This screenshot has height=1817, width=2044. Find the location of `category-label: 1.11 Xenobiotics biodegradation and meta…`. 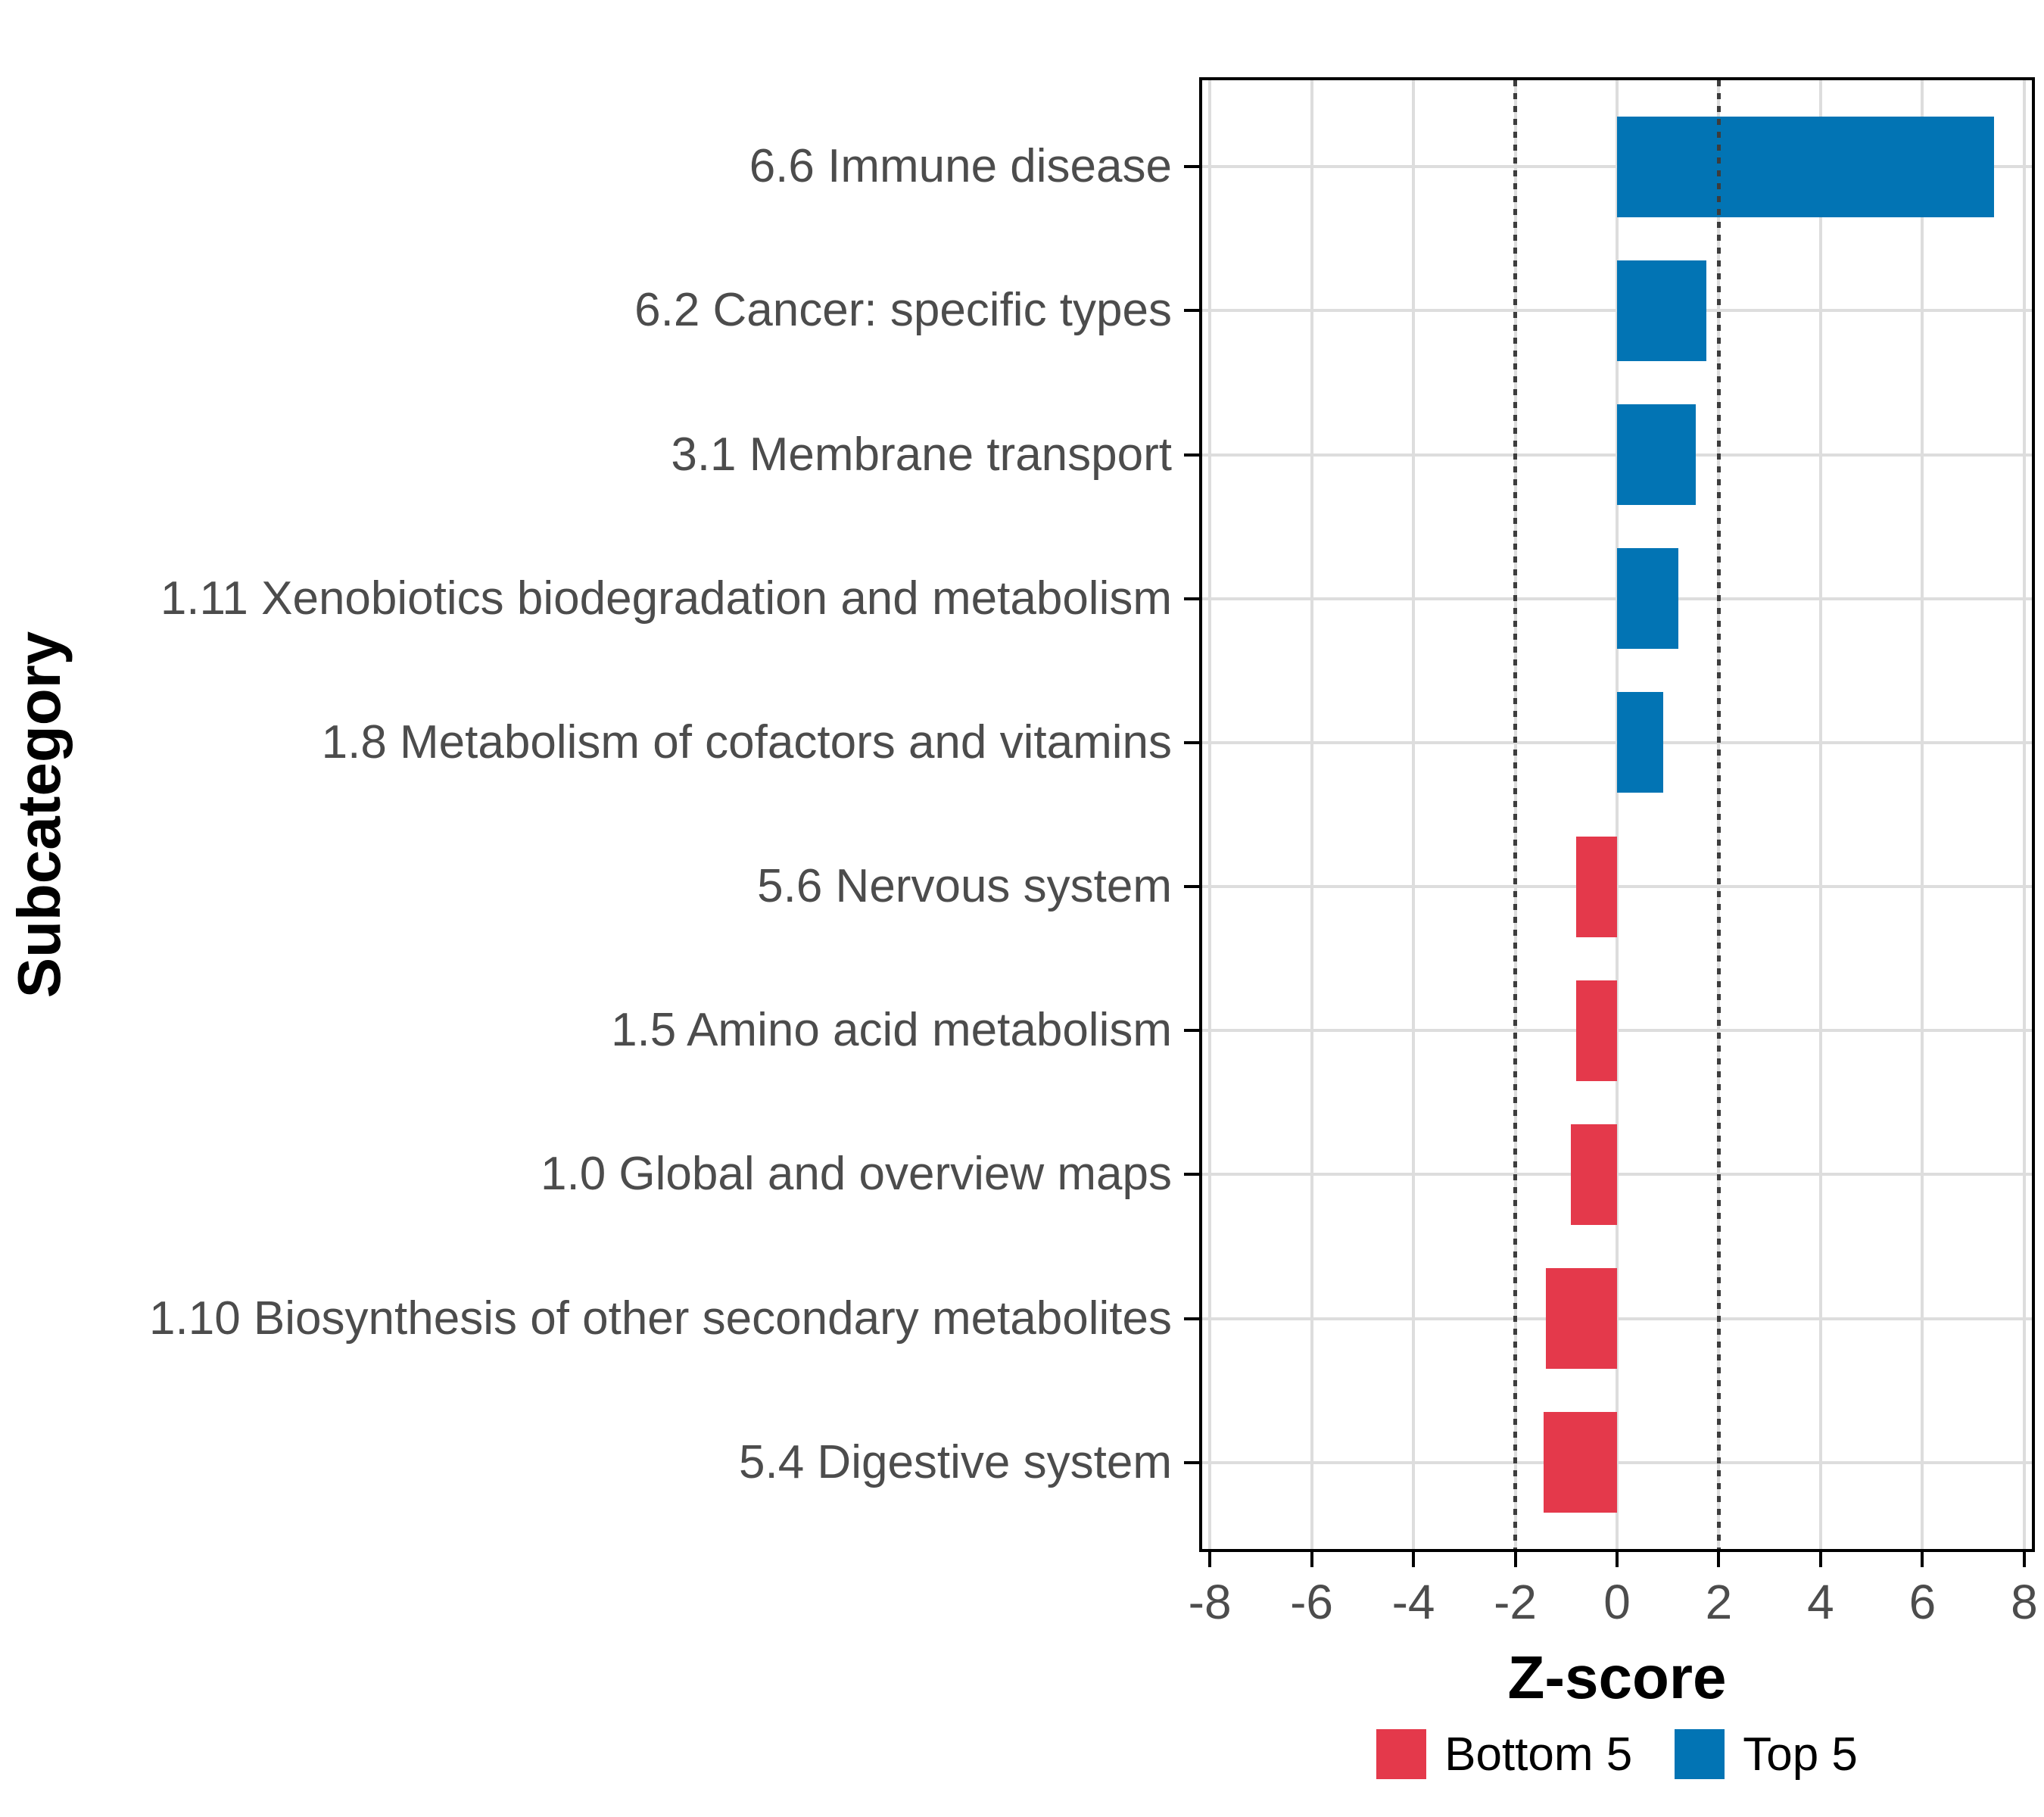

category-label: 1.11 Xenobiotics biodegradation and meta… is located at coordinates (666, 598).